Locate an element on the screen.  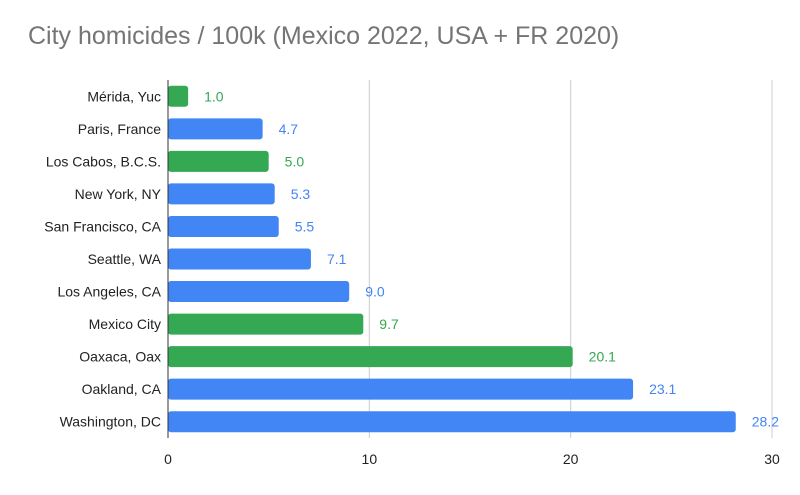
category-label: Seattle, WA is located at coordinates (125, 259).